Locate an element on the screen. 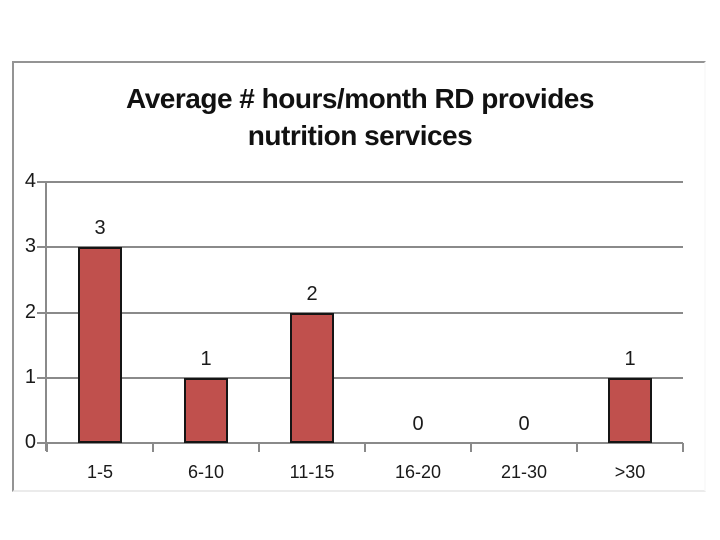  y-tick-label: 2 is located at coordinates (30, 311).